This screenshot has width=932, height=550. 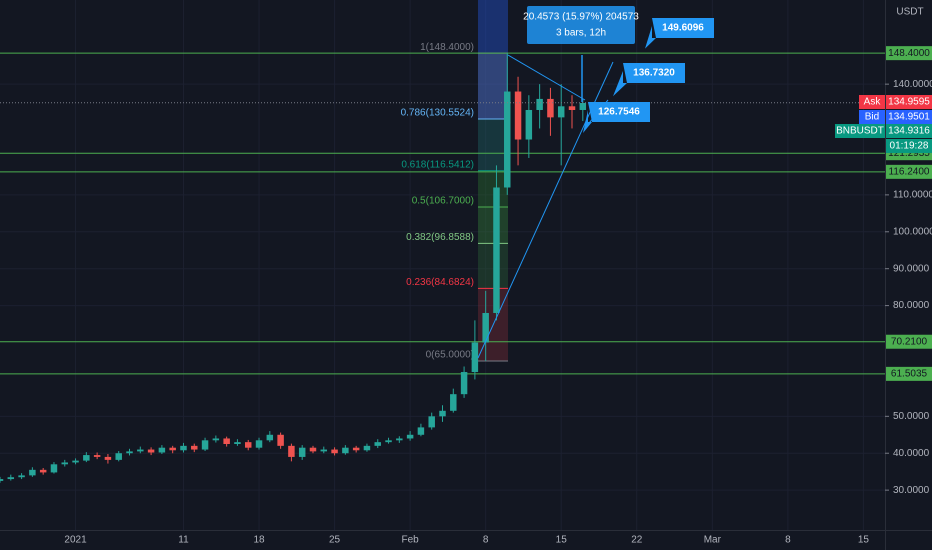 I want to click on date-range-highlight, so click(x=493, y=60).